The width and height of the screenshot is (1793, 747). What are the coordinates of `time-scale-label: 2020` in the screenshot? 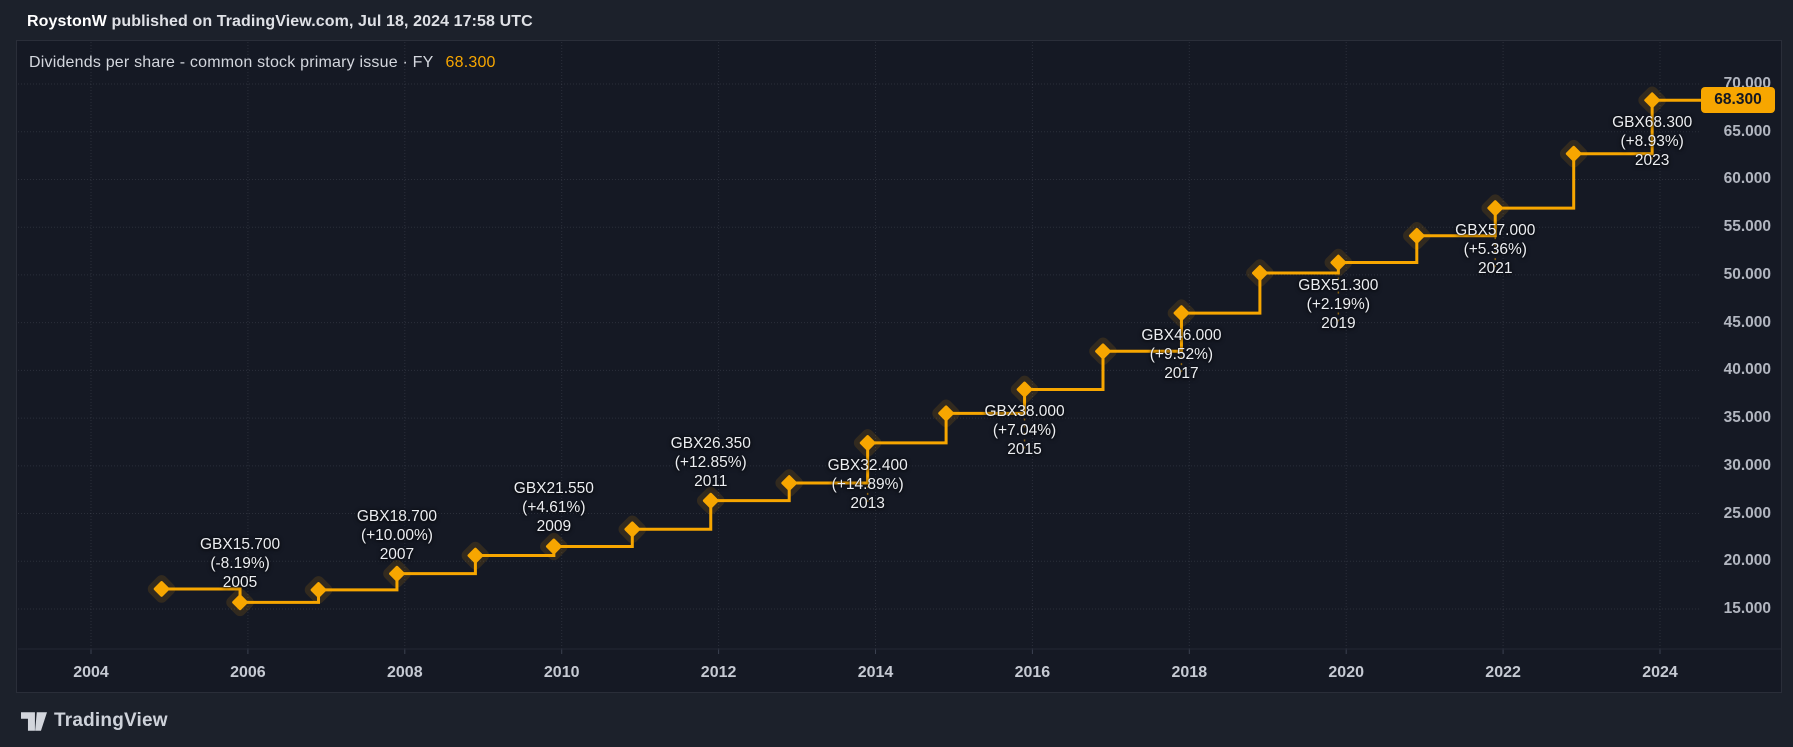 It's located at (1346, 672).